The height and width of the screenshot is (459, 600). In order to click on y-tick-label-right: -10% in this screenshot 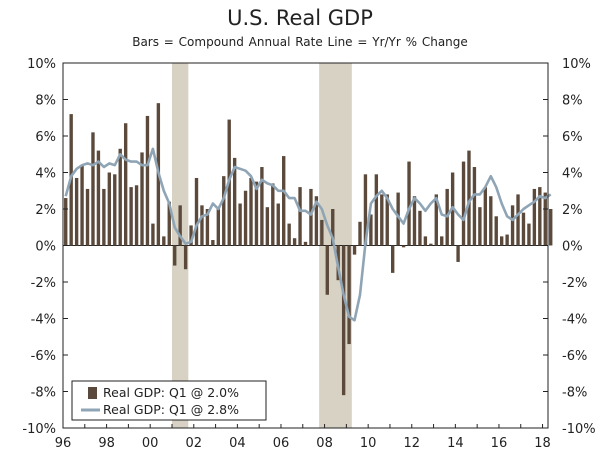, I will do `click(579, 429)`.